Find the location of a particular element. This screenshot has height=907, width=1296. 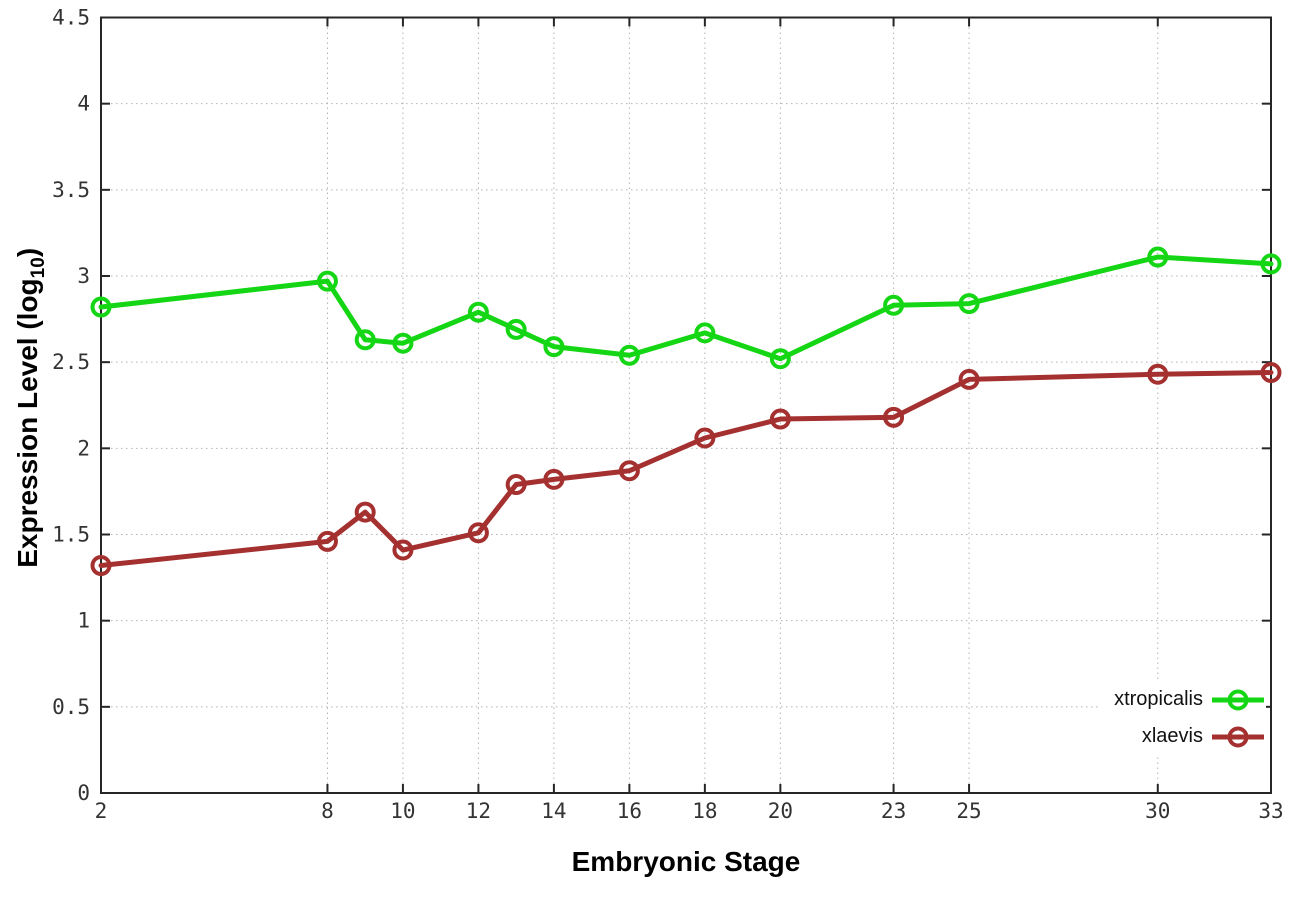

y-tick-label: 1 is located at coordinates (83, 621).